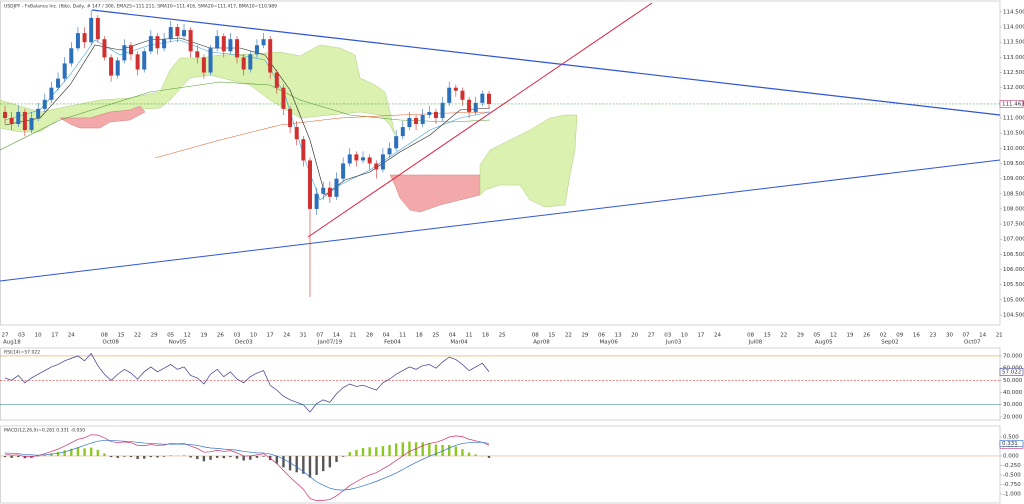 This screenshot has width=1024, height=504. What do you see at coordinates (452, 336) in the screenshot?
I see `x-tick-label: 04` at bounding box center [452, 336].